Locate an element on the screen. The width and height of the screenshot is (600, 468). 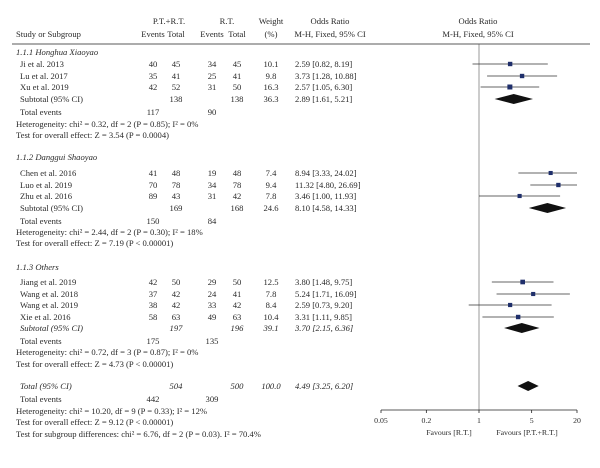
subtotal-group1-total: 138 is located at coordinates (176, 99).